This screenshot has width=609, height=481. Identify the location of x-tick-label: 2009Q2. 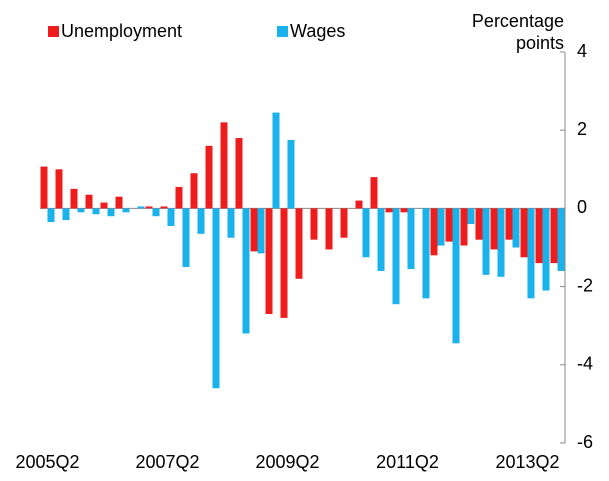
(287, 462).